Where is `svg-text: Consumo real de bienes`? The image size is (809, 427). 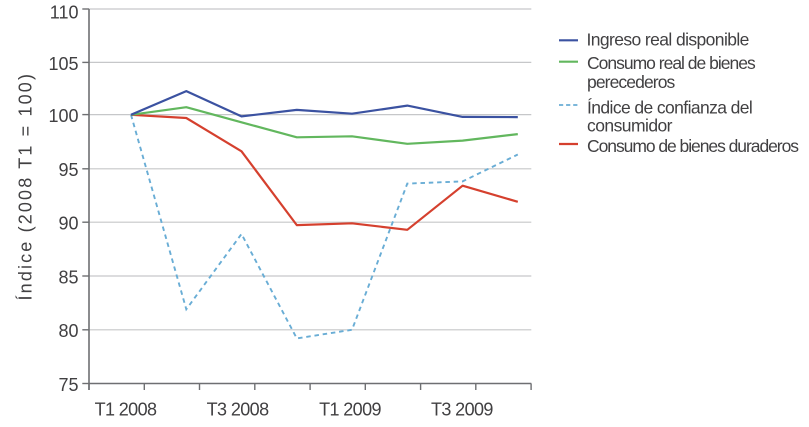 svg-text: Consumo real de bienes is located at coordinates (671, 63).